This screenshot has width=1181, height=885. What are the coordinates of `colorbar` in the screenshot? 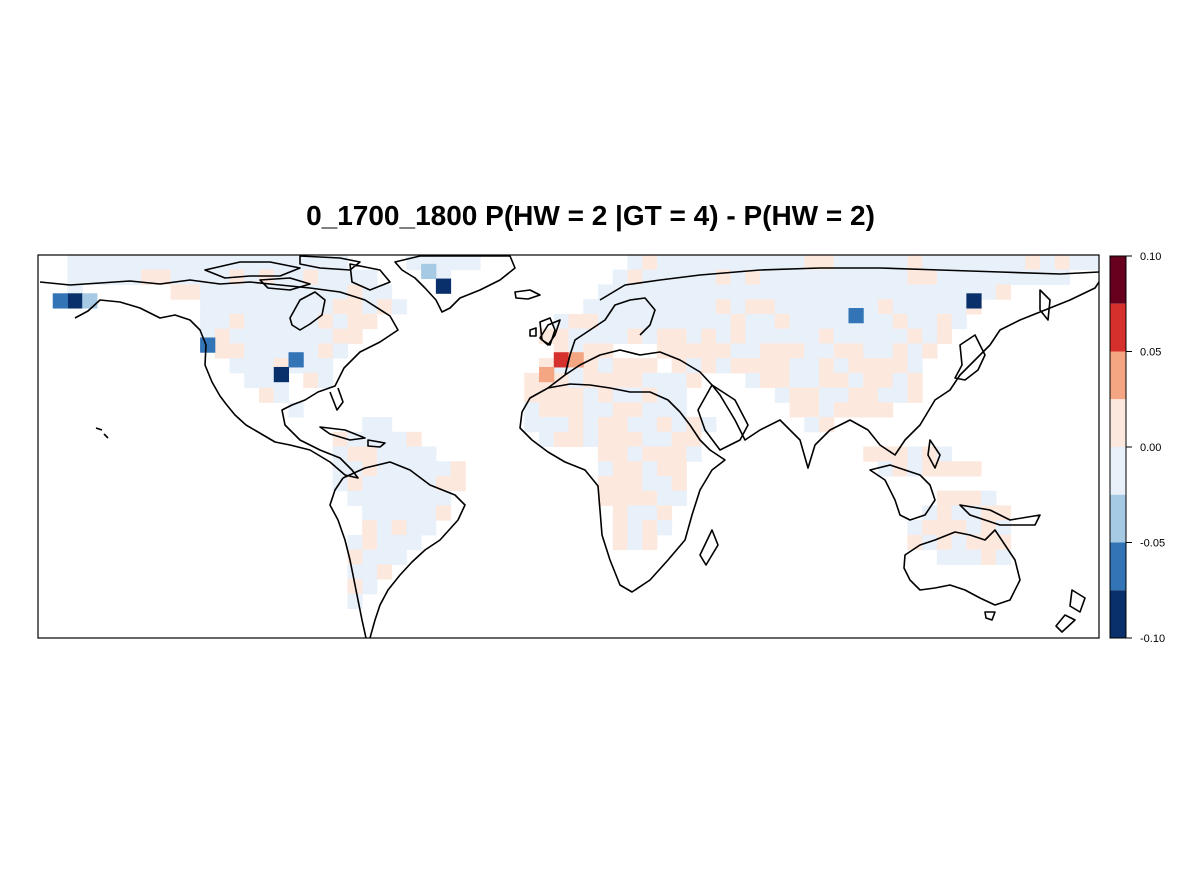 It's located at (1118, 447).